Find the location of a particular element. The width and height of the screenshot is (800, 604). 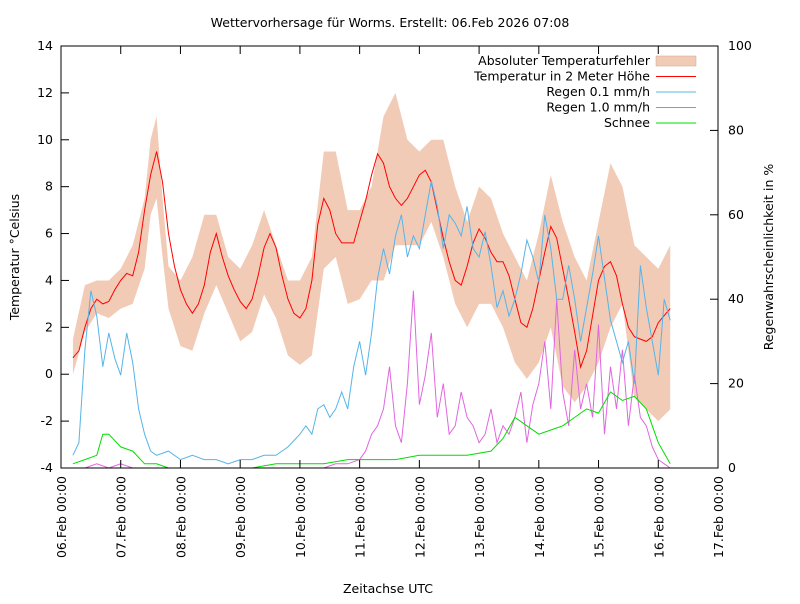

legend-label-regen-0-1-mm-h: Regen 0.1 mm/h is located at coordinates (598, 91).